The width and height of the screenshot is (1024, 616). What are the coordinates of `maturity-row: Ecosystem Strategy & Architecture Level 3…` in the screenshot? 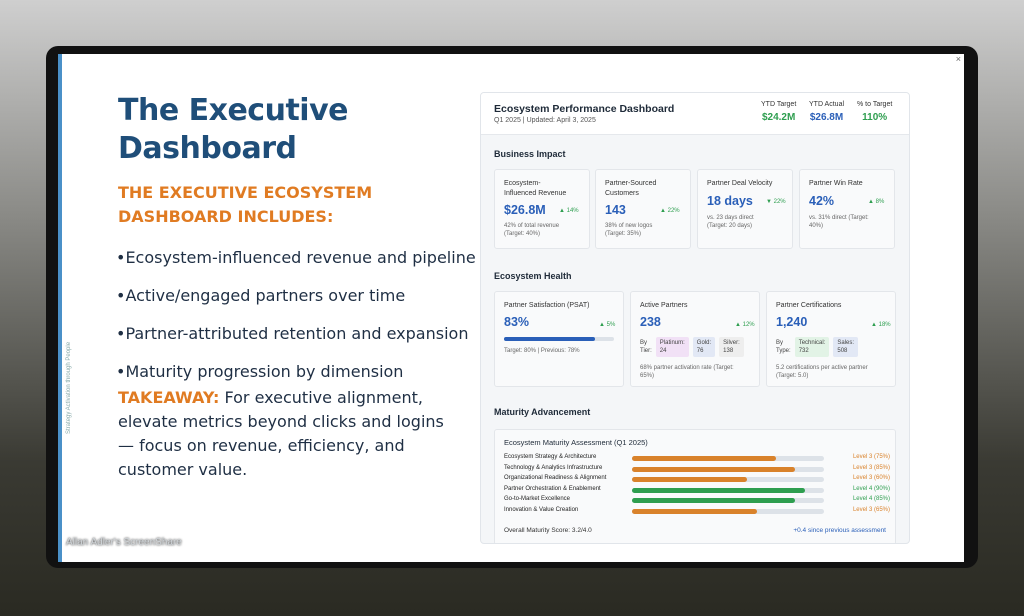 It's located at (697, 459).